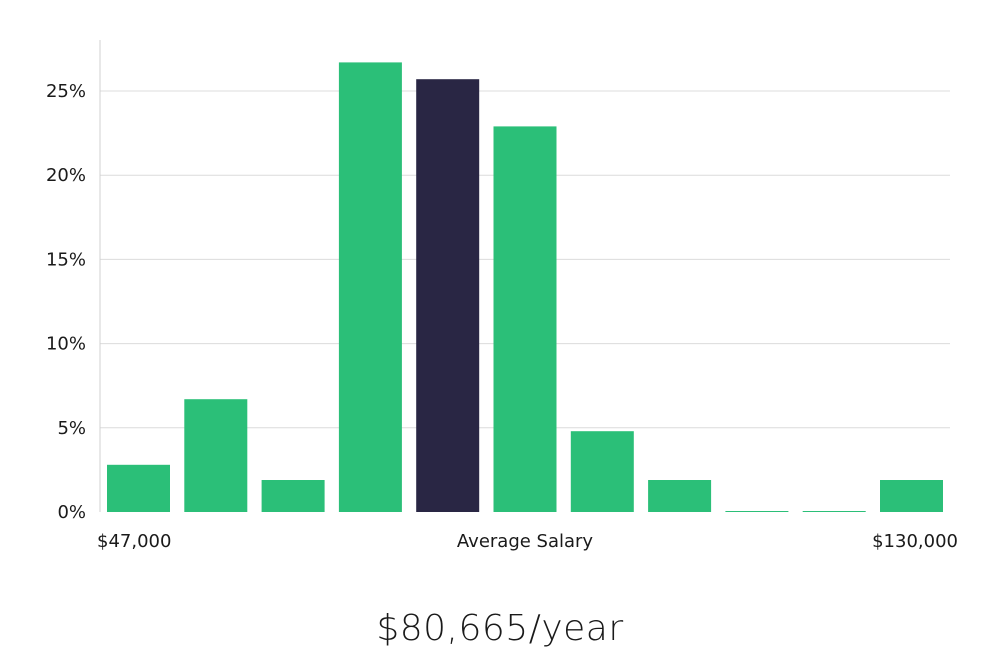 The image size is (1000, 660). What do you see at coordinates (66, 302) in the screenshot?
I see `y-axis-tick-labels: 0% 5% 10% 15% 20% 25%` at bounding box center [66, 302].